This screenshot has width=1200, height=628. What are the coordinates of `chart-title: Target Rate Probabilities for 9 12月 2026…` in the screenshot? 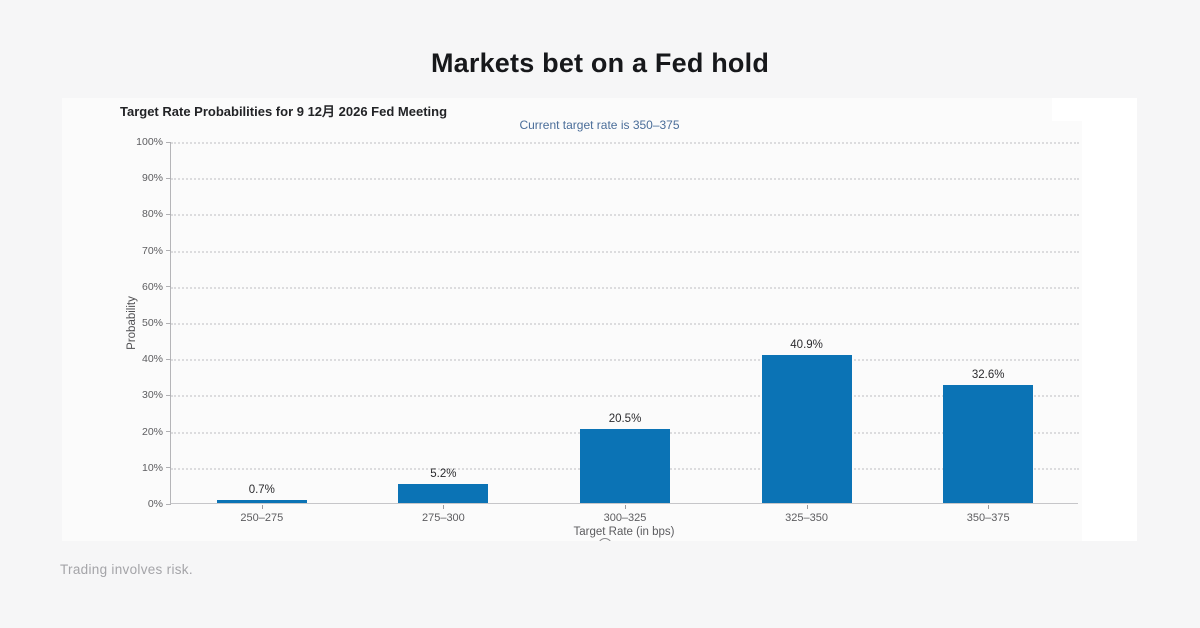 It's located at (284, 111).